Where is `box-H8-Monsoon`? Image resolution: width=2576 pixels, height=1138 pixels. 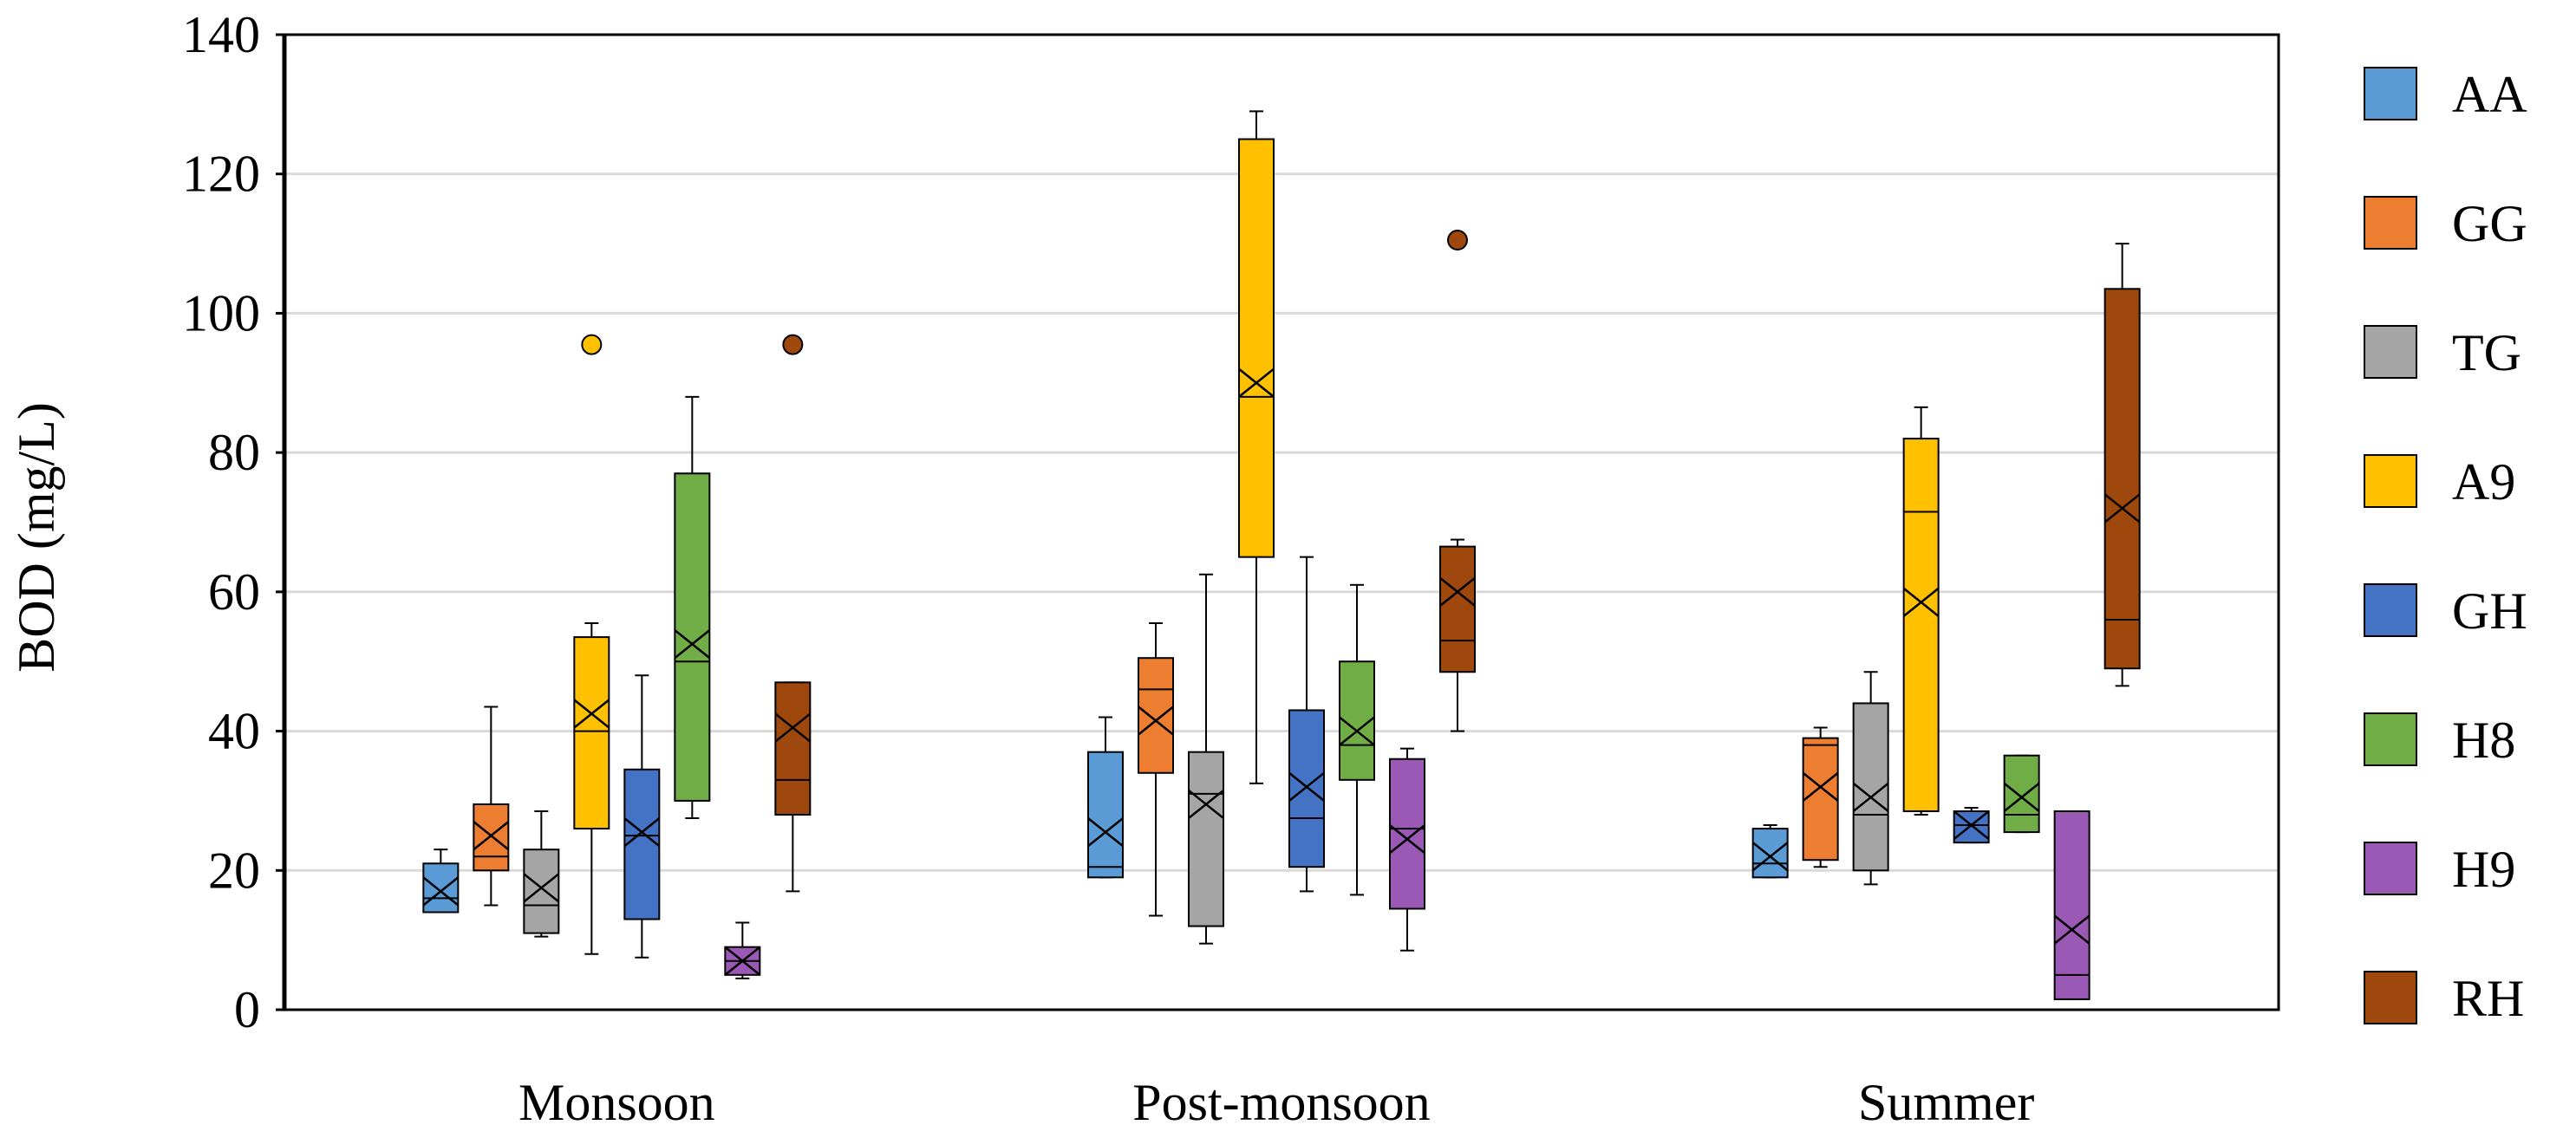
box-H8-Monsoon is located at coordinates (693, 607).